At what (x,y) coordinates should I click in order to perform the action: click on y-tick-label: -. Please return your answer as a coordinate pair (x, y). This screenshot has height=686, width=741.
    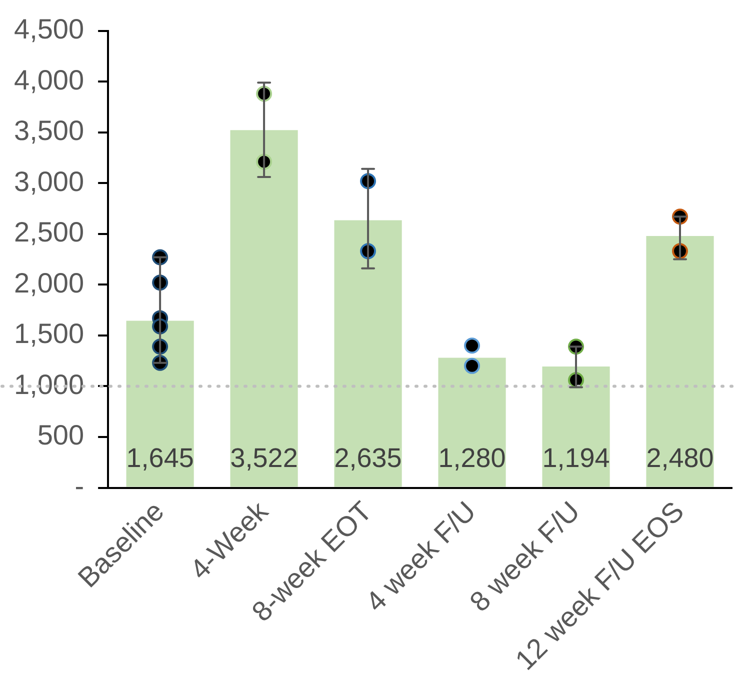
    Looking at the image, I should click on (79, 486).